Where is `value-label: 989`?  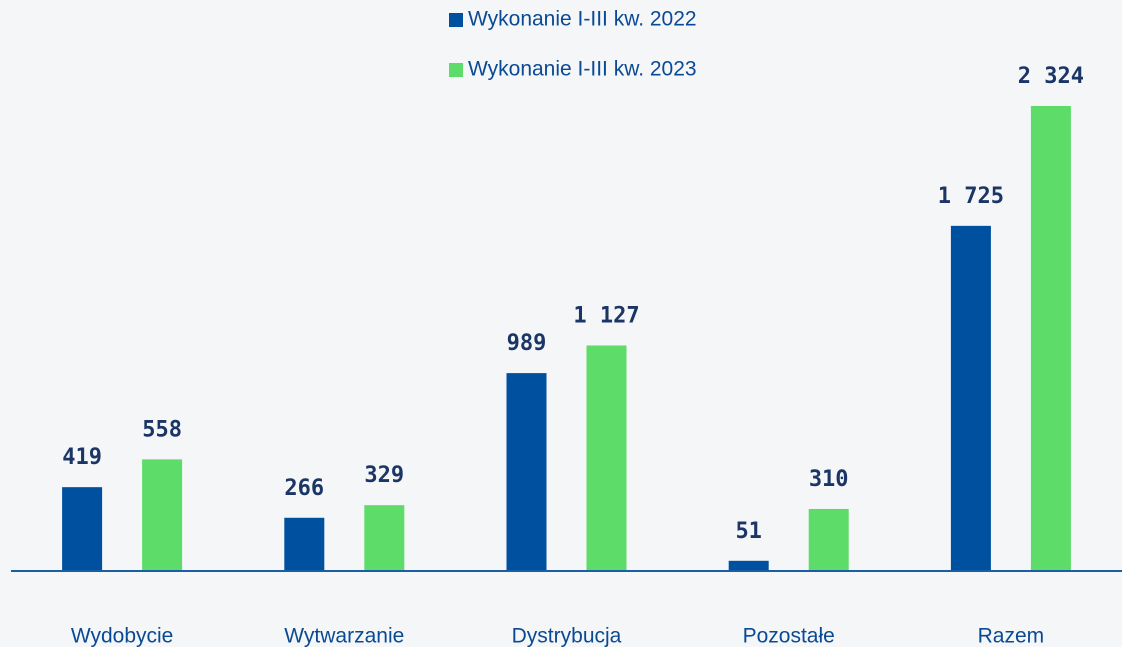
value-label: 989 is located at coordinates (527, 343).